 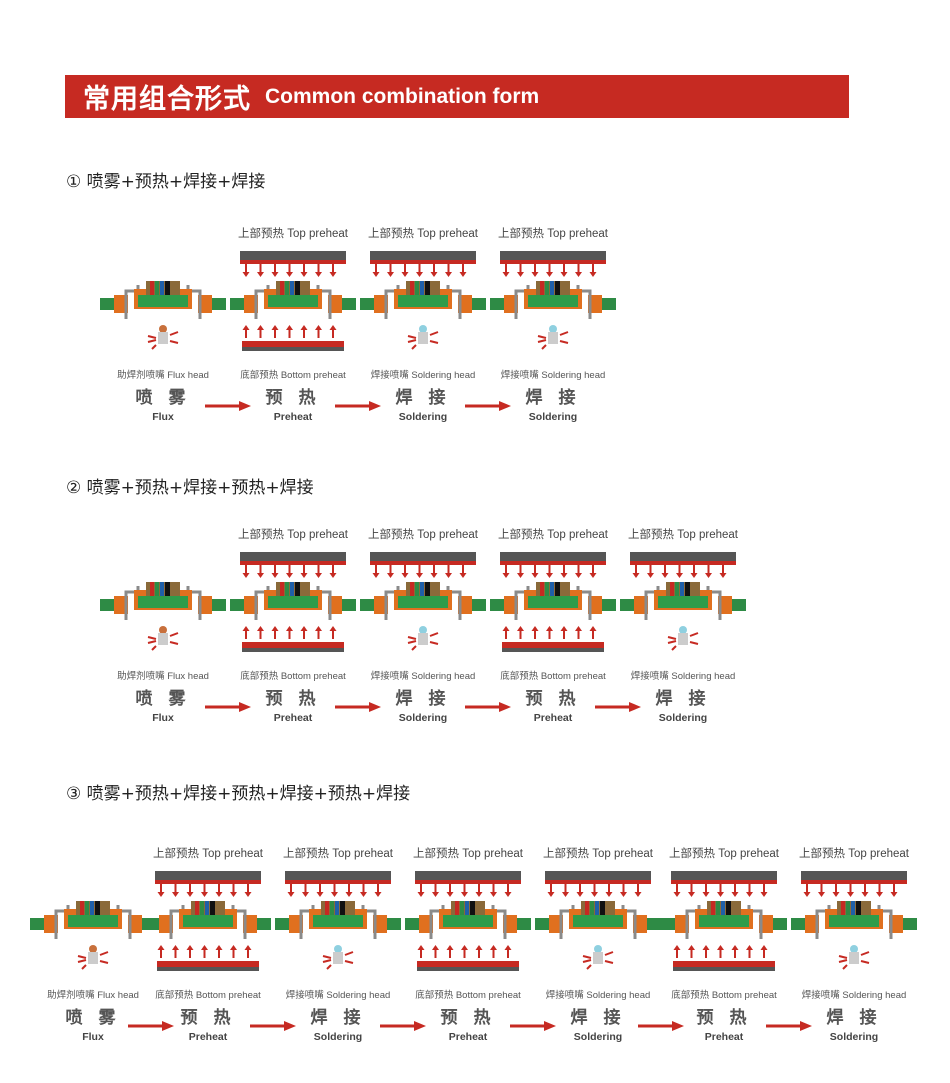 I want to click on section-2-title: ② 喷雾+预热+焊接+预热+焊接, so click(x=190, y=488).